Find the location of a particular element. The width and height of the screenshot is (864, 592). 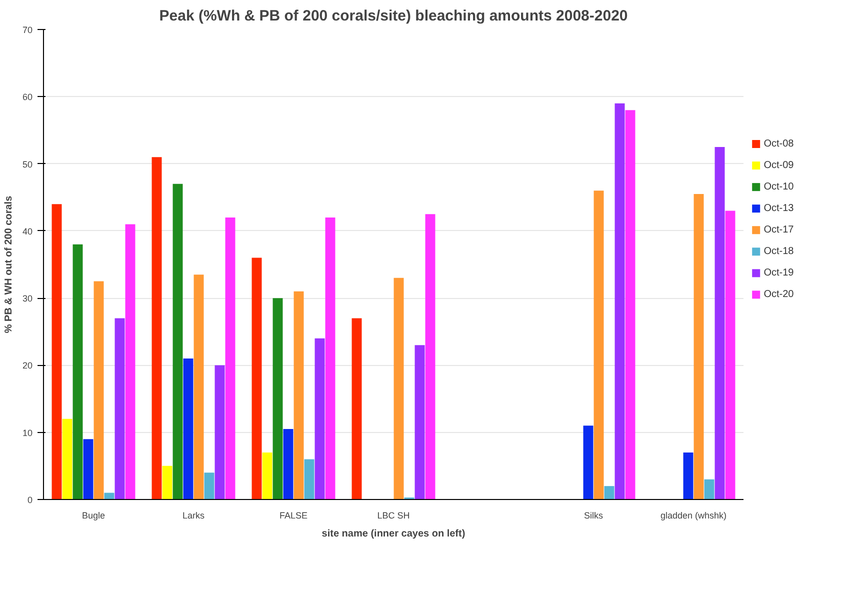

x-axis-title: site name (inner cayes on left) is located at coordinates (394, 534).